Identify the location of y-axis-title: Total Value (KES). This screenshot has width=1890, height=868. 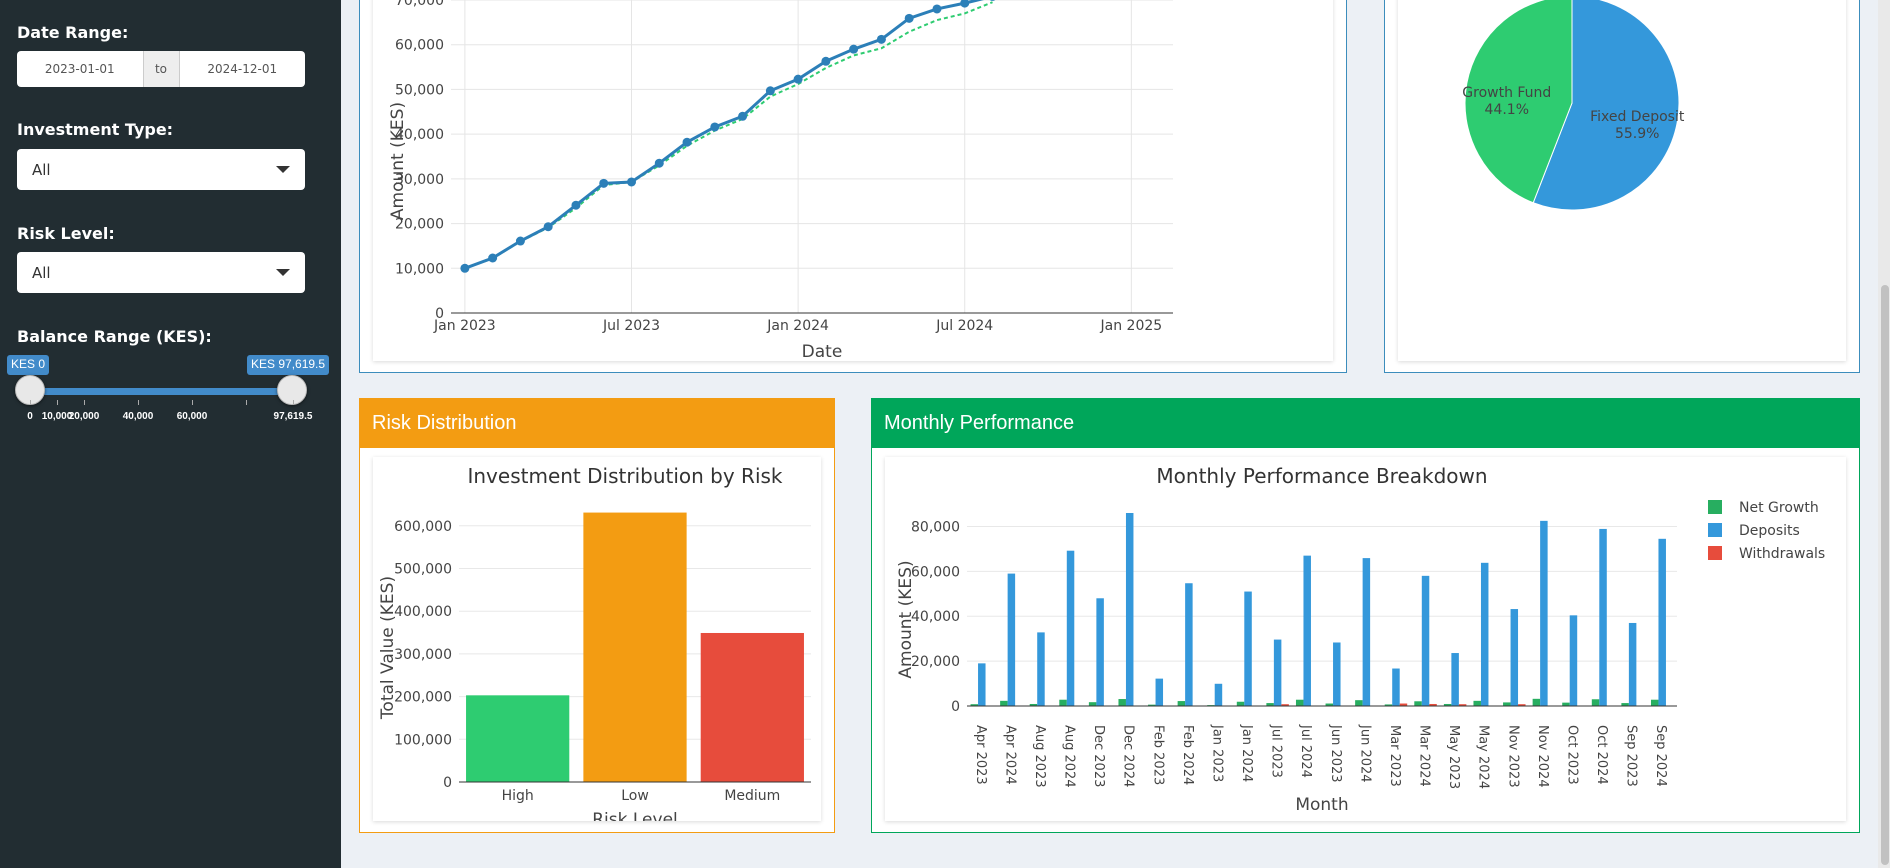
(388, 648).